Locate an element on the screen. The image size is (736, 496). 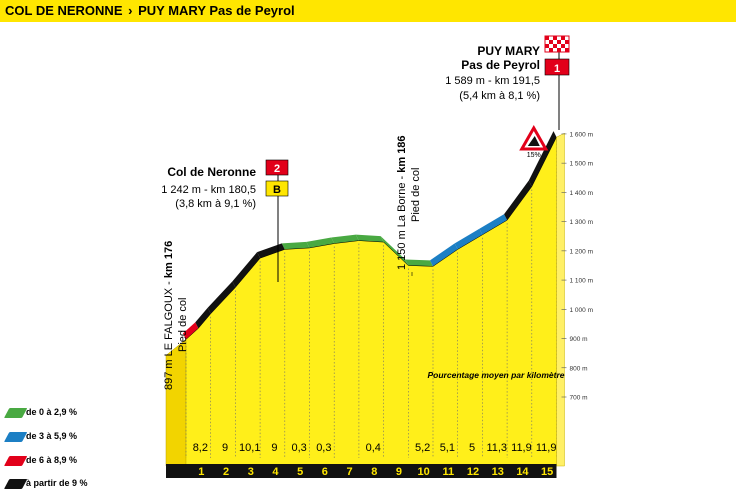
neronne-badge-yellow is located at coordinates (277, 188).